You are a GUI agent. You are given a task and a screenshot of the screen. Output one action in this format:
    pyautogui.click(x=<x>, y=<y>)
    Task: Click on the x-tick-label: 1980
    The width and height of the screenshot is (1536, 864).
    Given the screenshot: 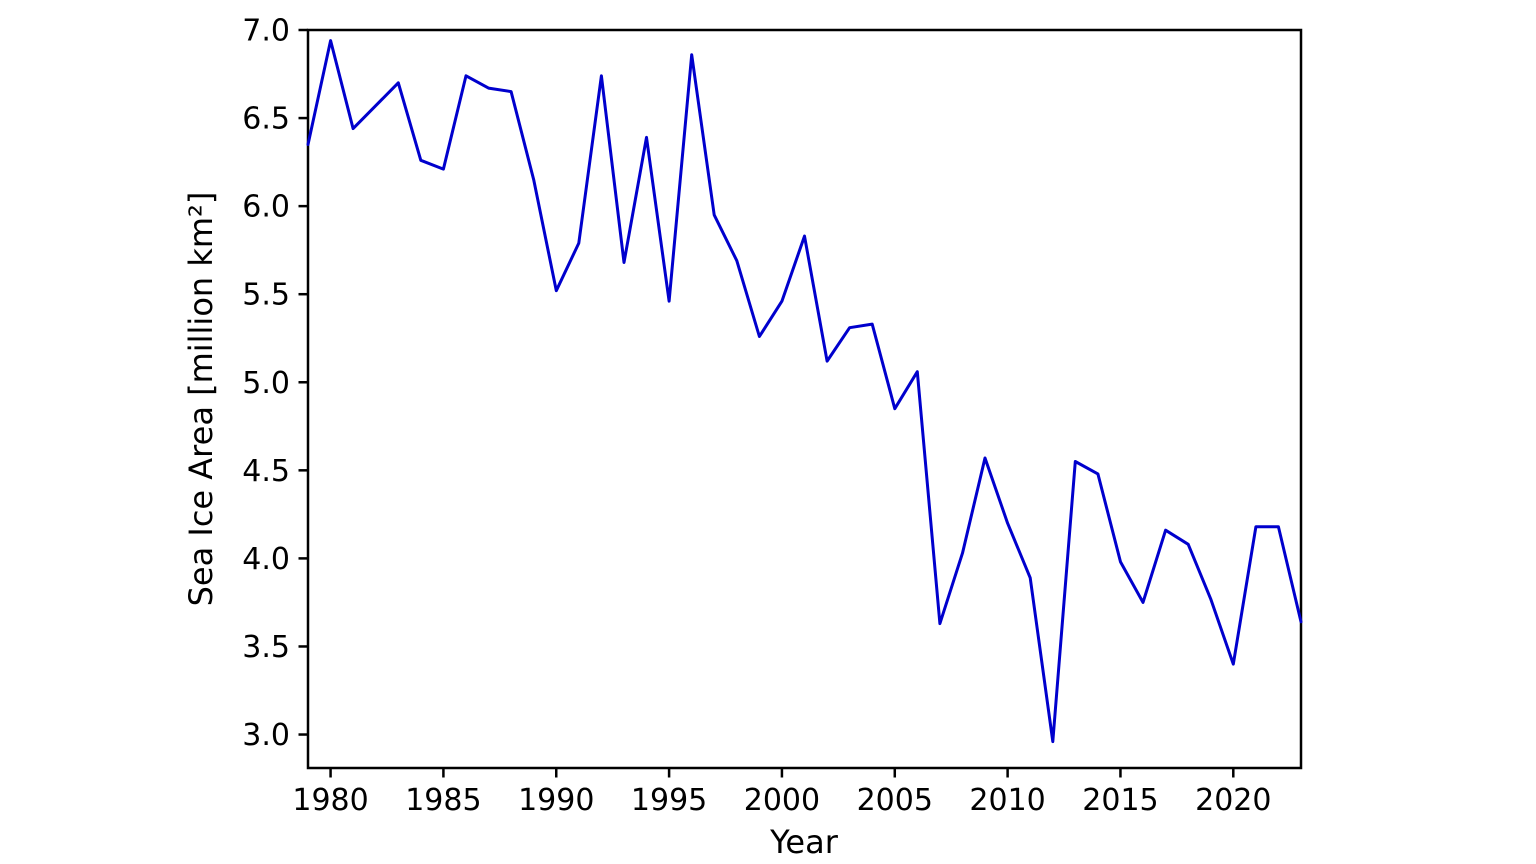 What is the action you would take?
    pyautogui.click(x=330, y=800)
    